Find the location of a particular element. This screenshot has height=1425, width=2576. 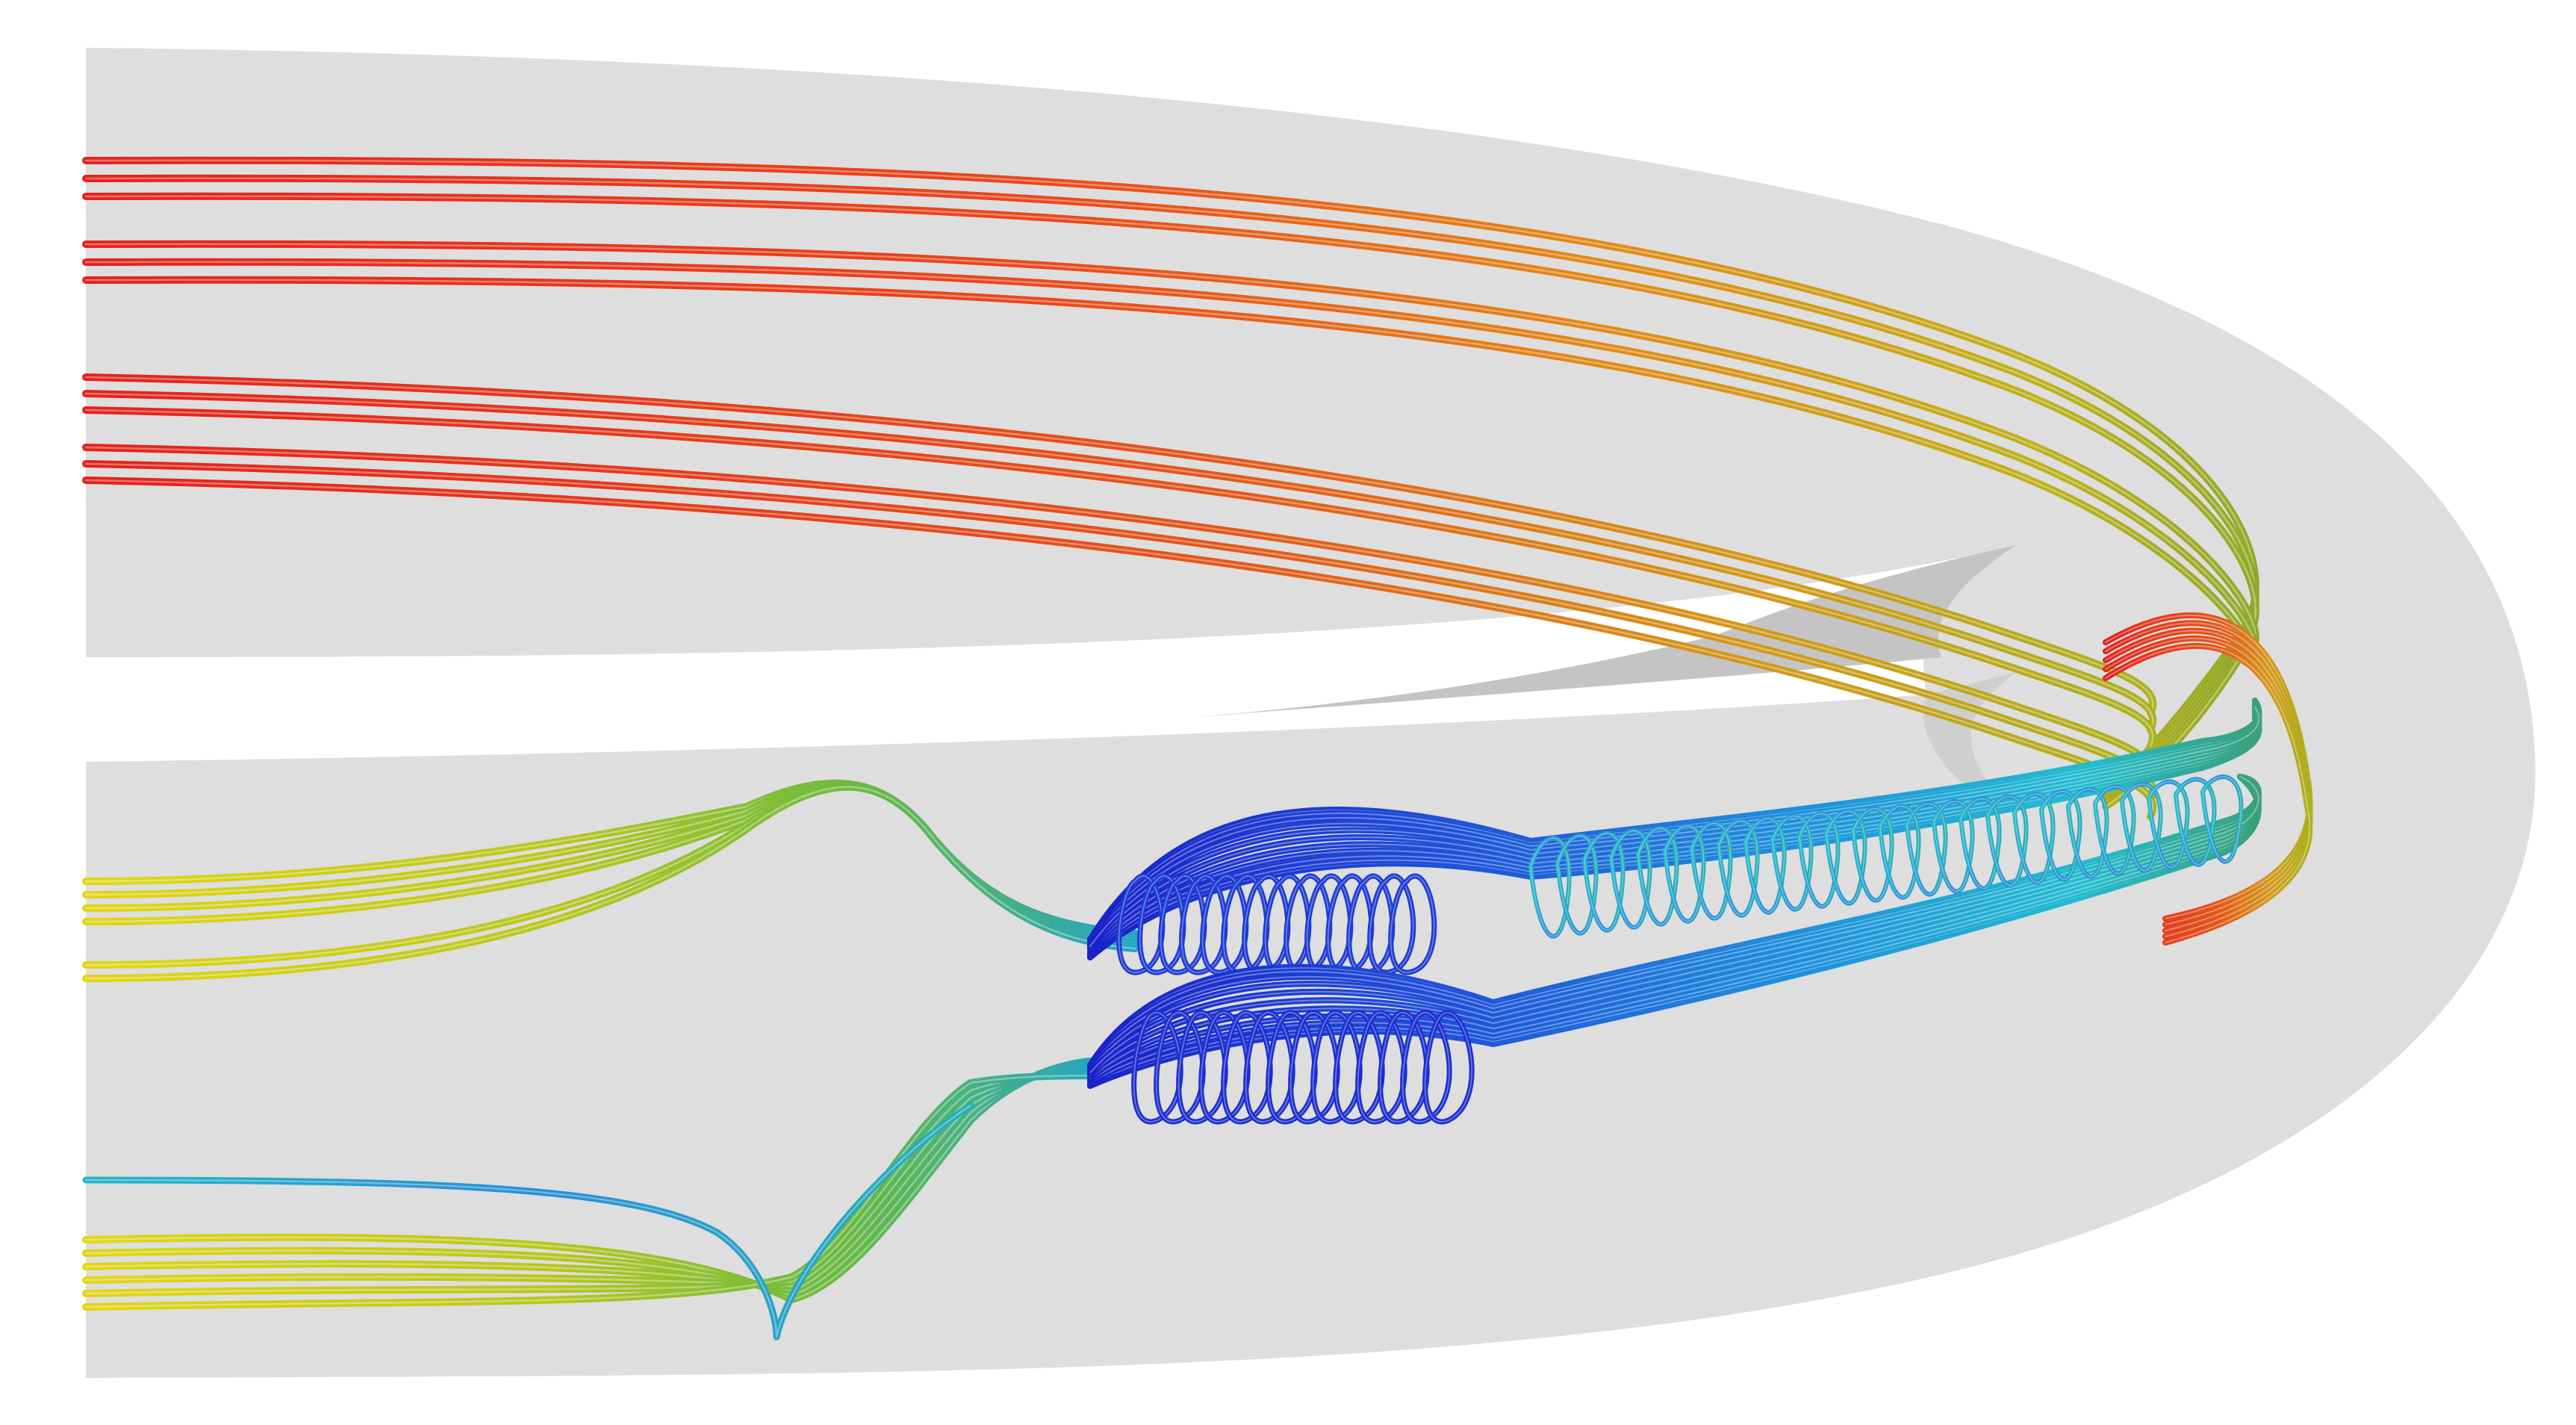

streamline-lower-loop-highlight is located at coordinates (528, 1221).